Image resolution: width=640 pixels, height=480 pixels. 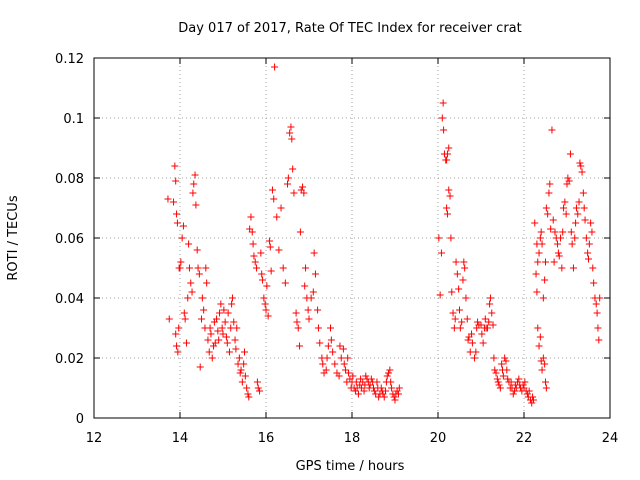 I want to click on x-tick-label: 14, so click(x=180, y=438).